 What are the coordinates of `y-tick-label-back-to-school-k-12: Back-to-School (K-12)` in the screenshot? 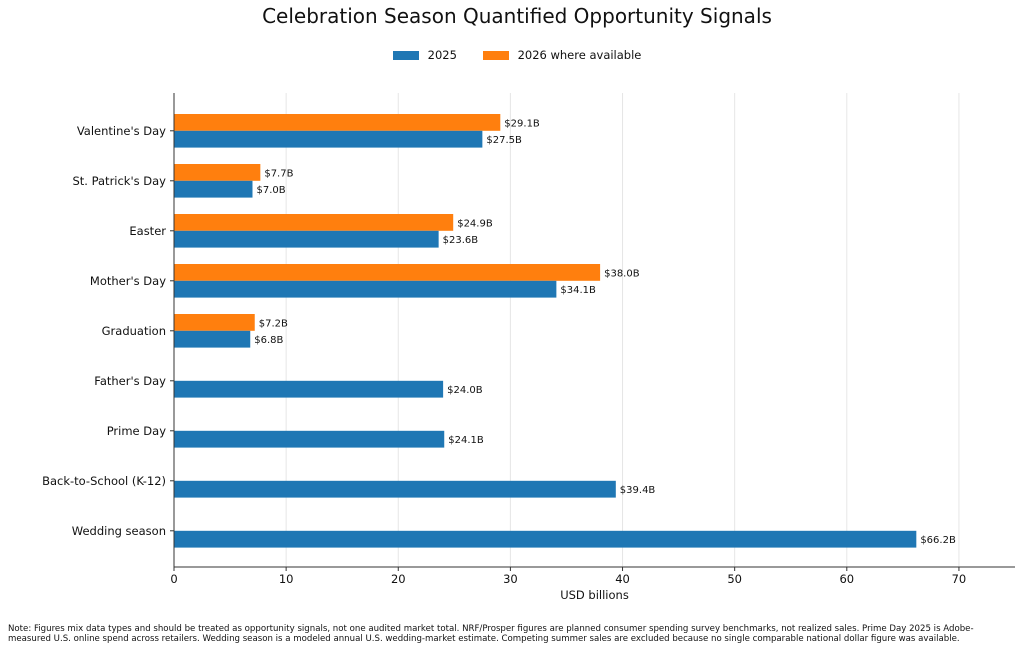 It's located at (104, 481).